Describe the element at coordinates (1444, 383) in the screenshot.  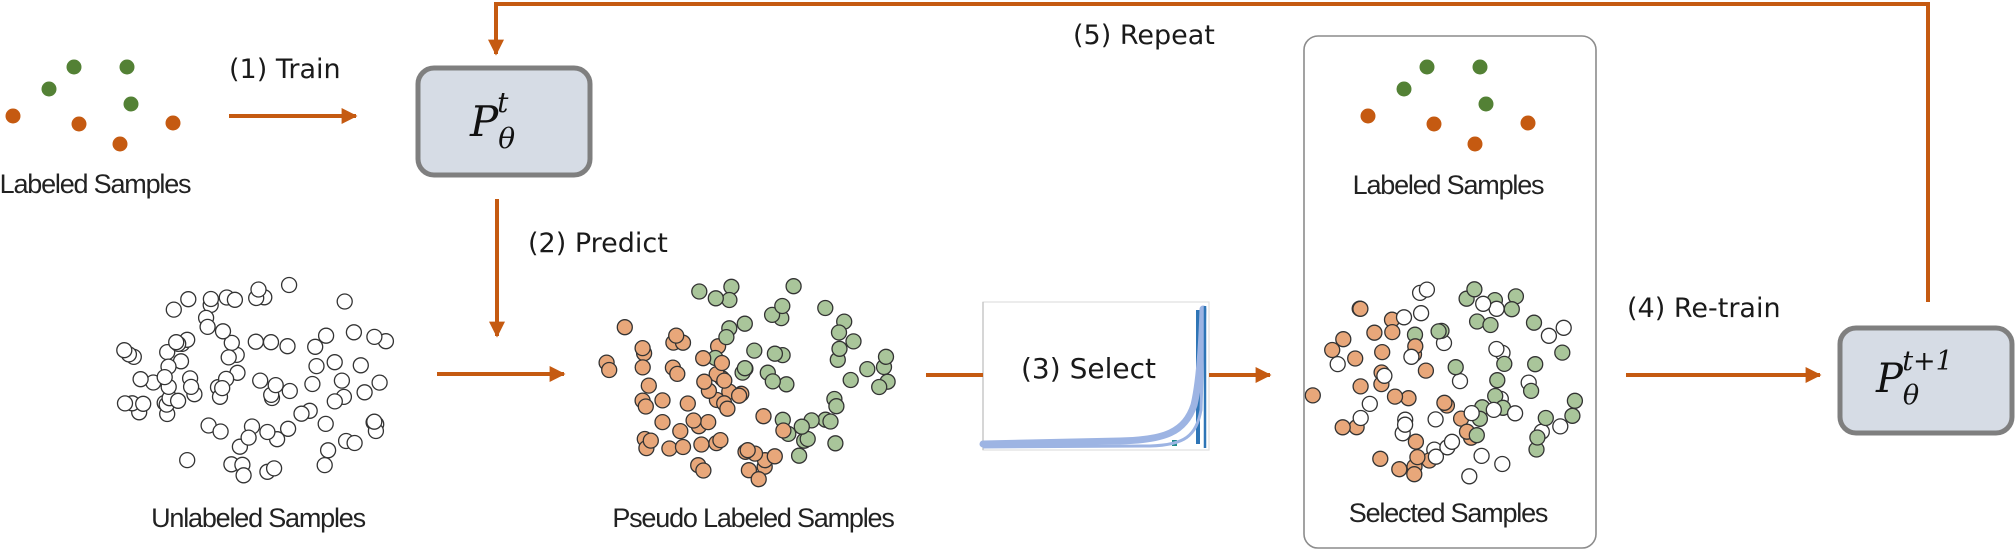
I see `selected-samples-cluster` at that location.